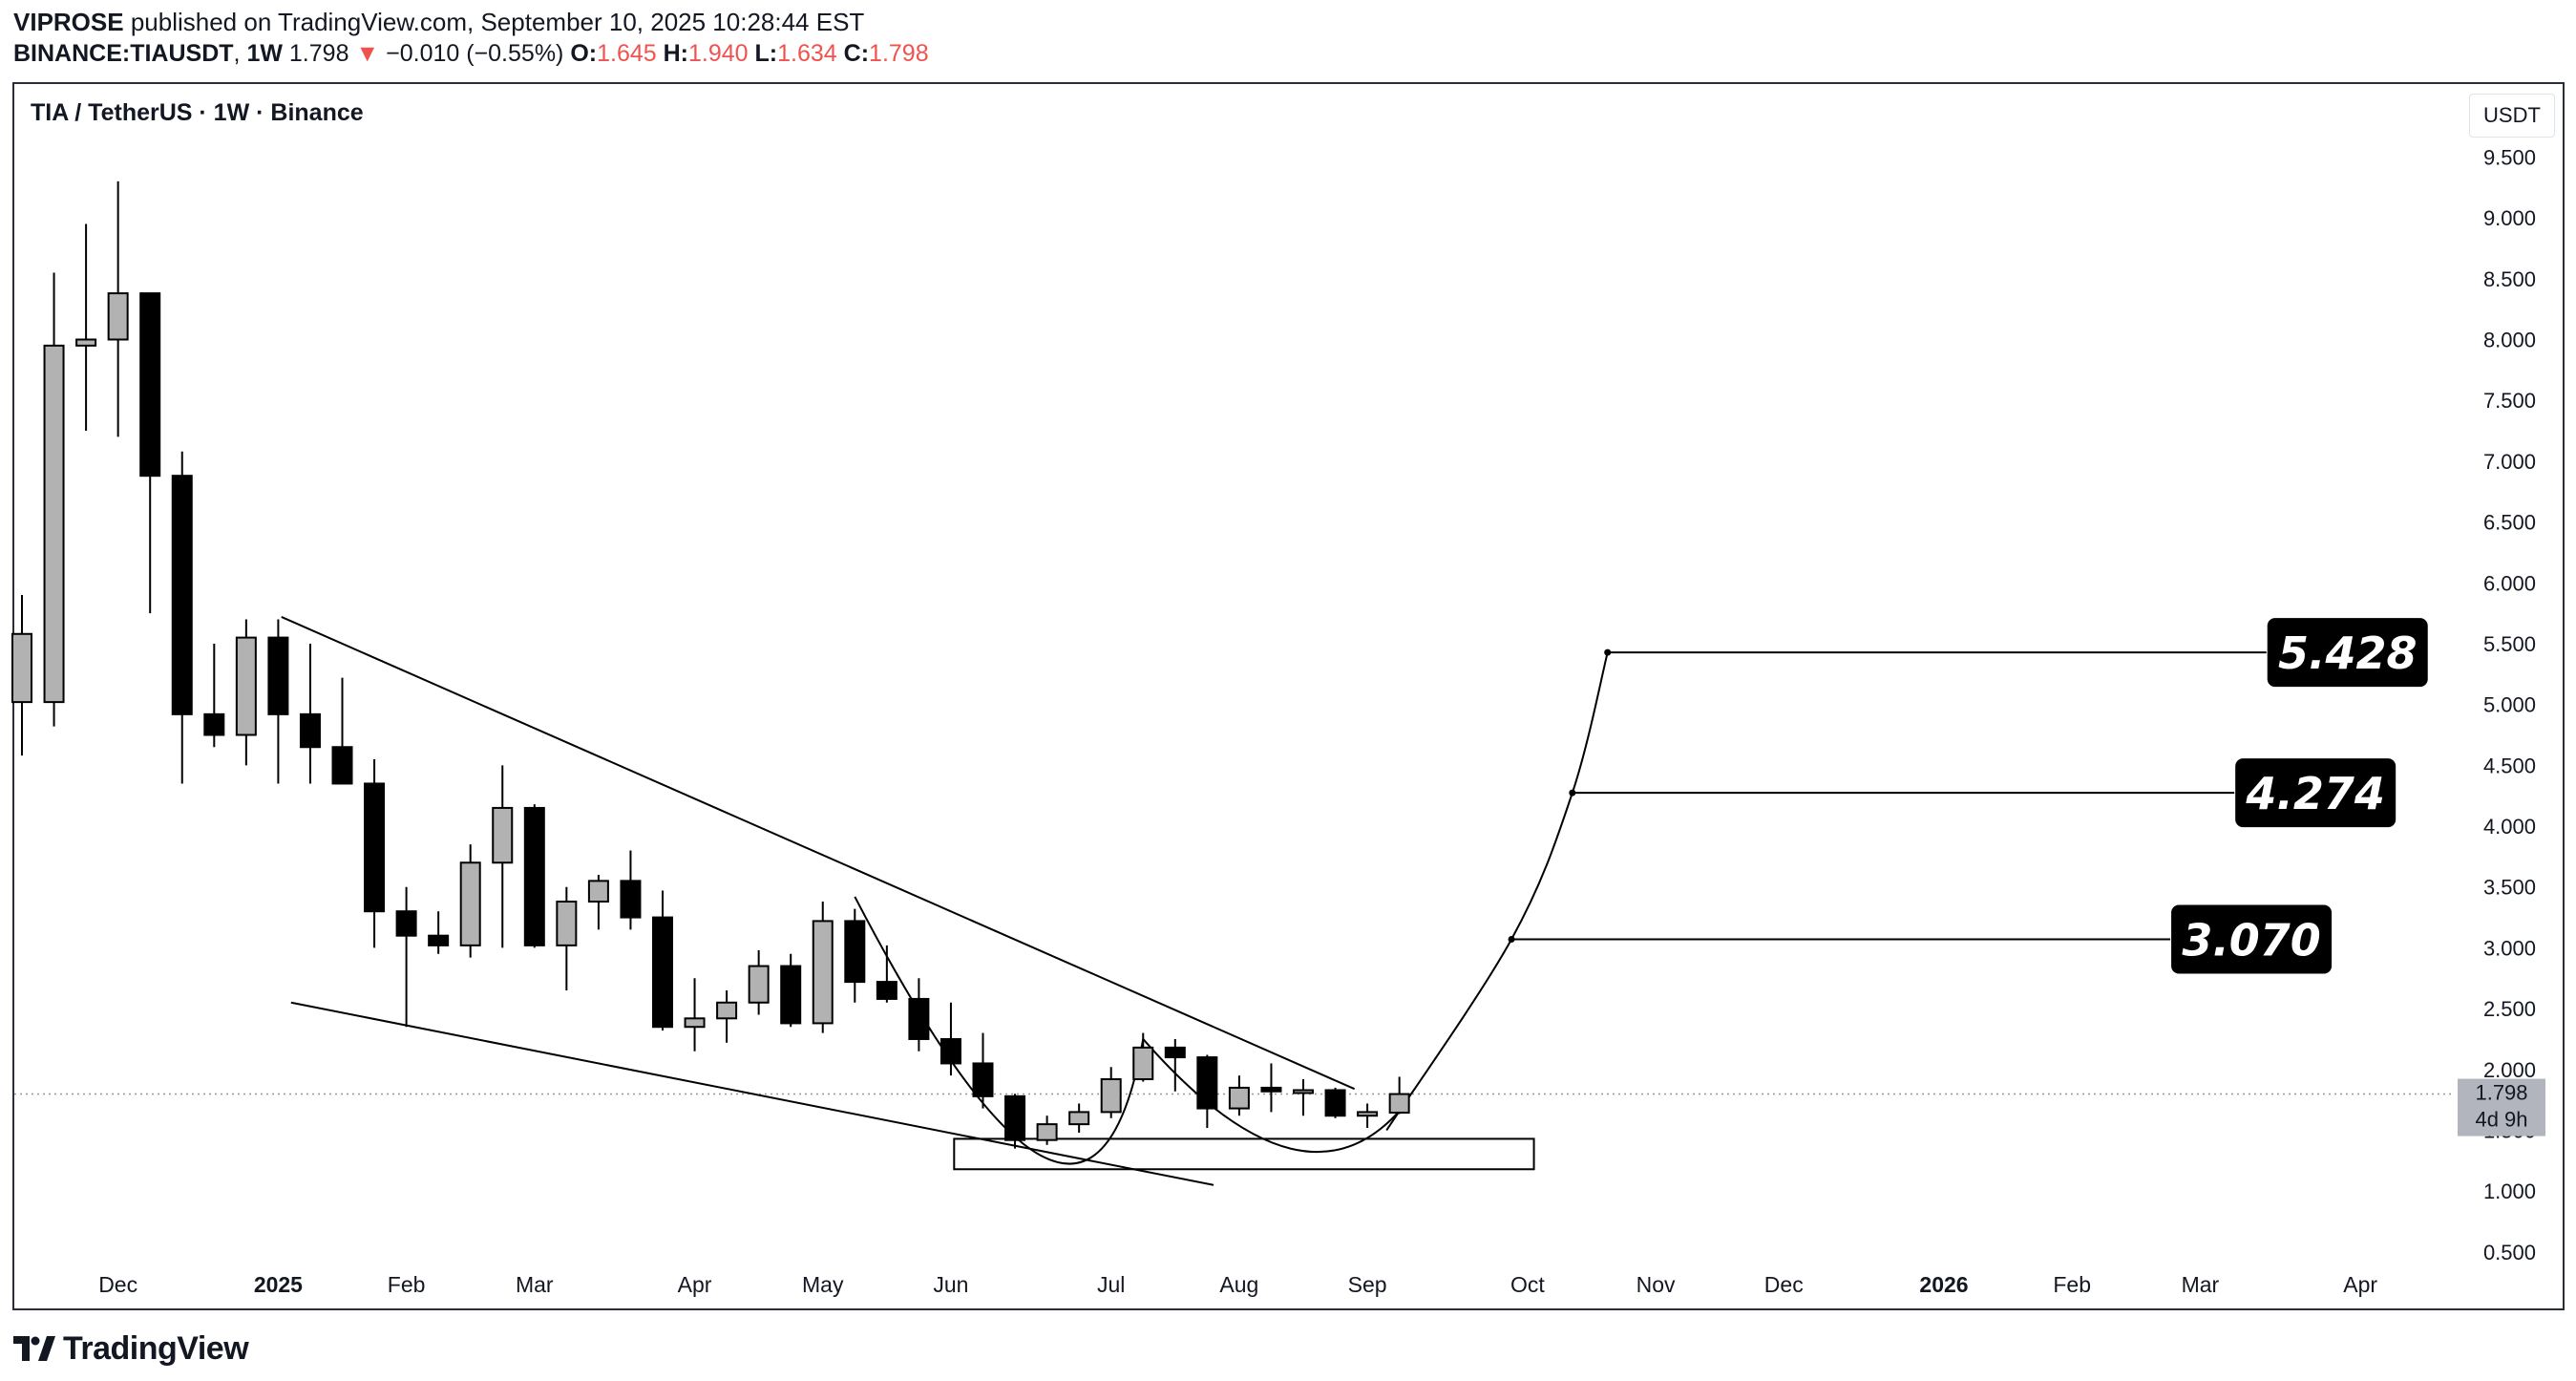  Describe the element at coordinates (197, 113) in the screenshot. I see `pane-title: TIA / TetherUS · 1W · Binance` at that location.